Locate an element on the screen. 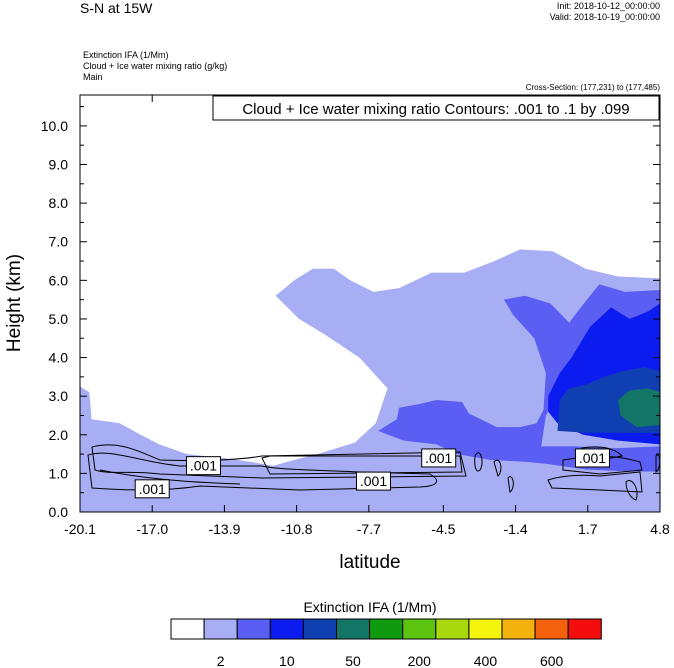  y-tick-label: 1.0 is located at coordinates (59, 473).